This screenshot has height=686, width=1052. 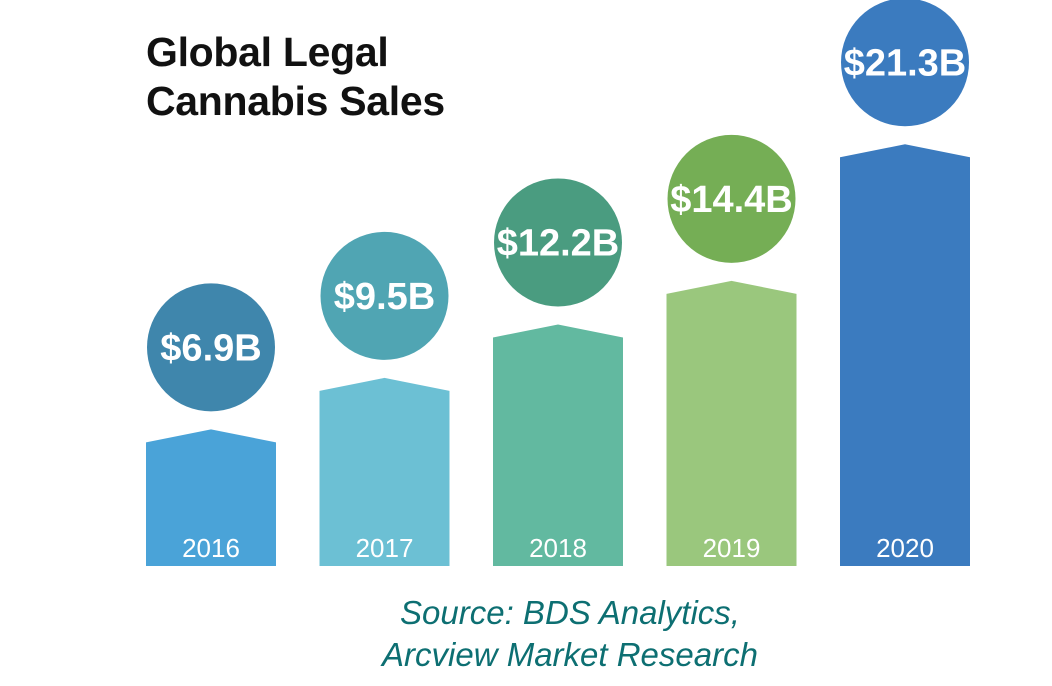 I want to click on data-label: $9.5B, so click(x=384, y=297).